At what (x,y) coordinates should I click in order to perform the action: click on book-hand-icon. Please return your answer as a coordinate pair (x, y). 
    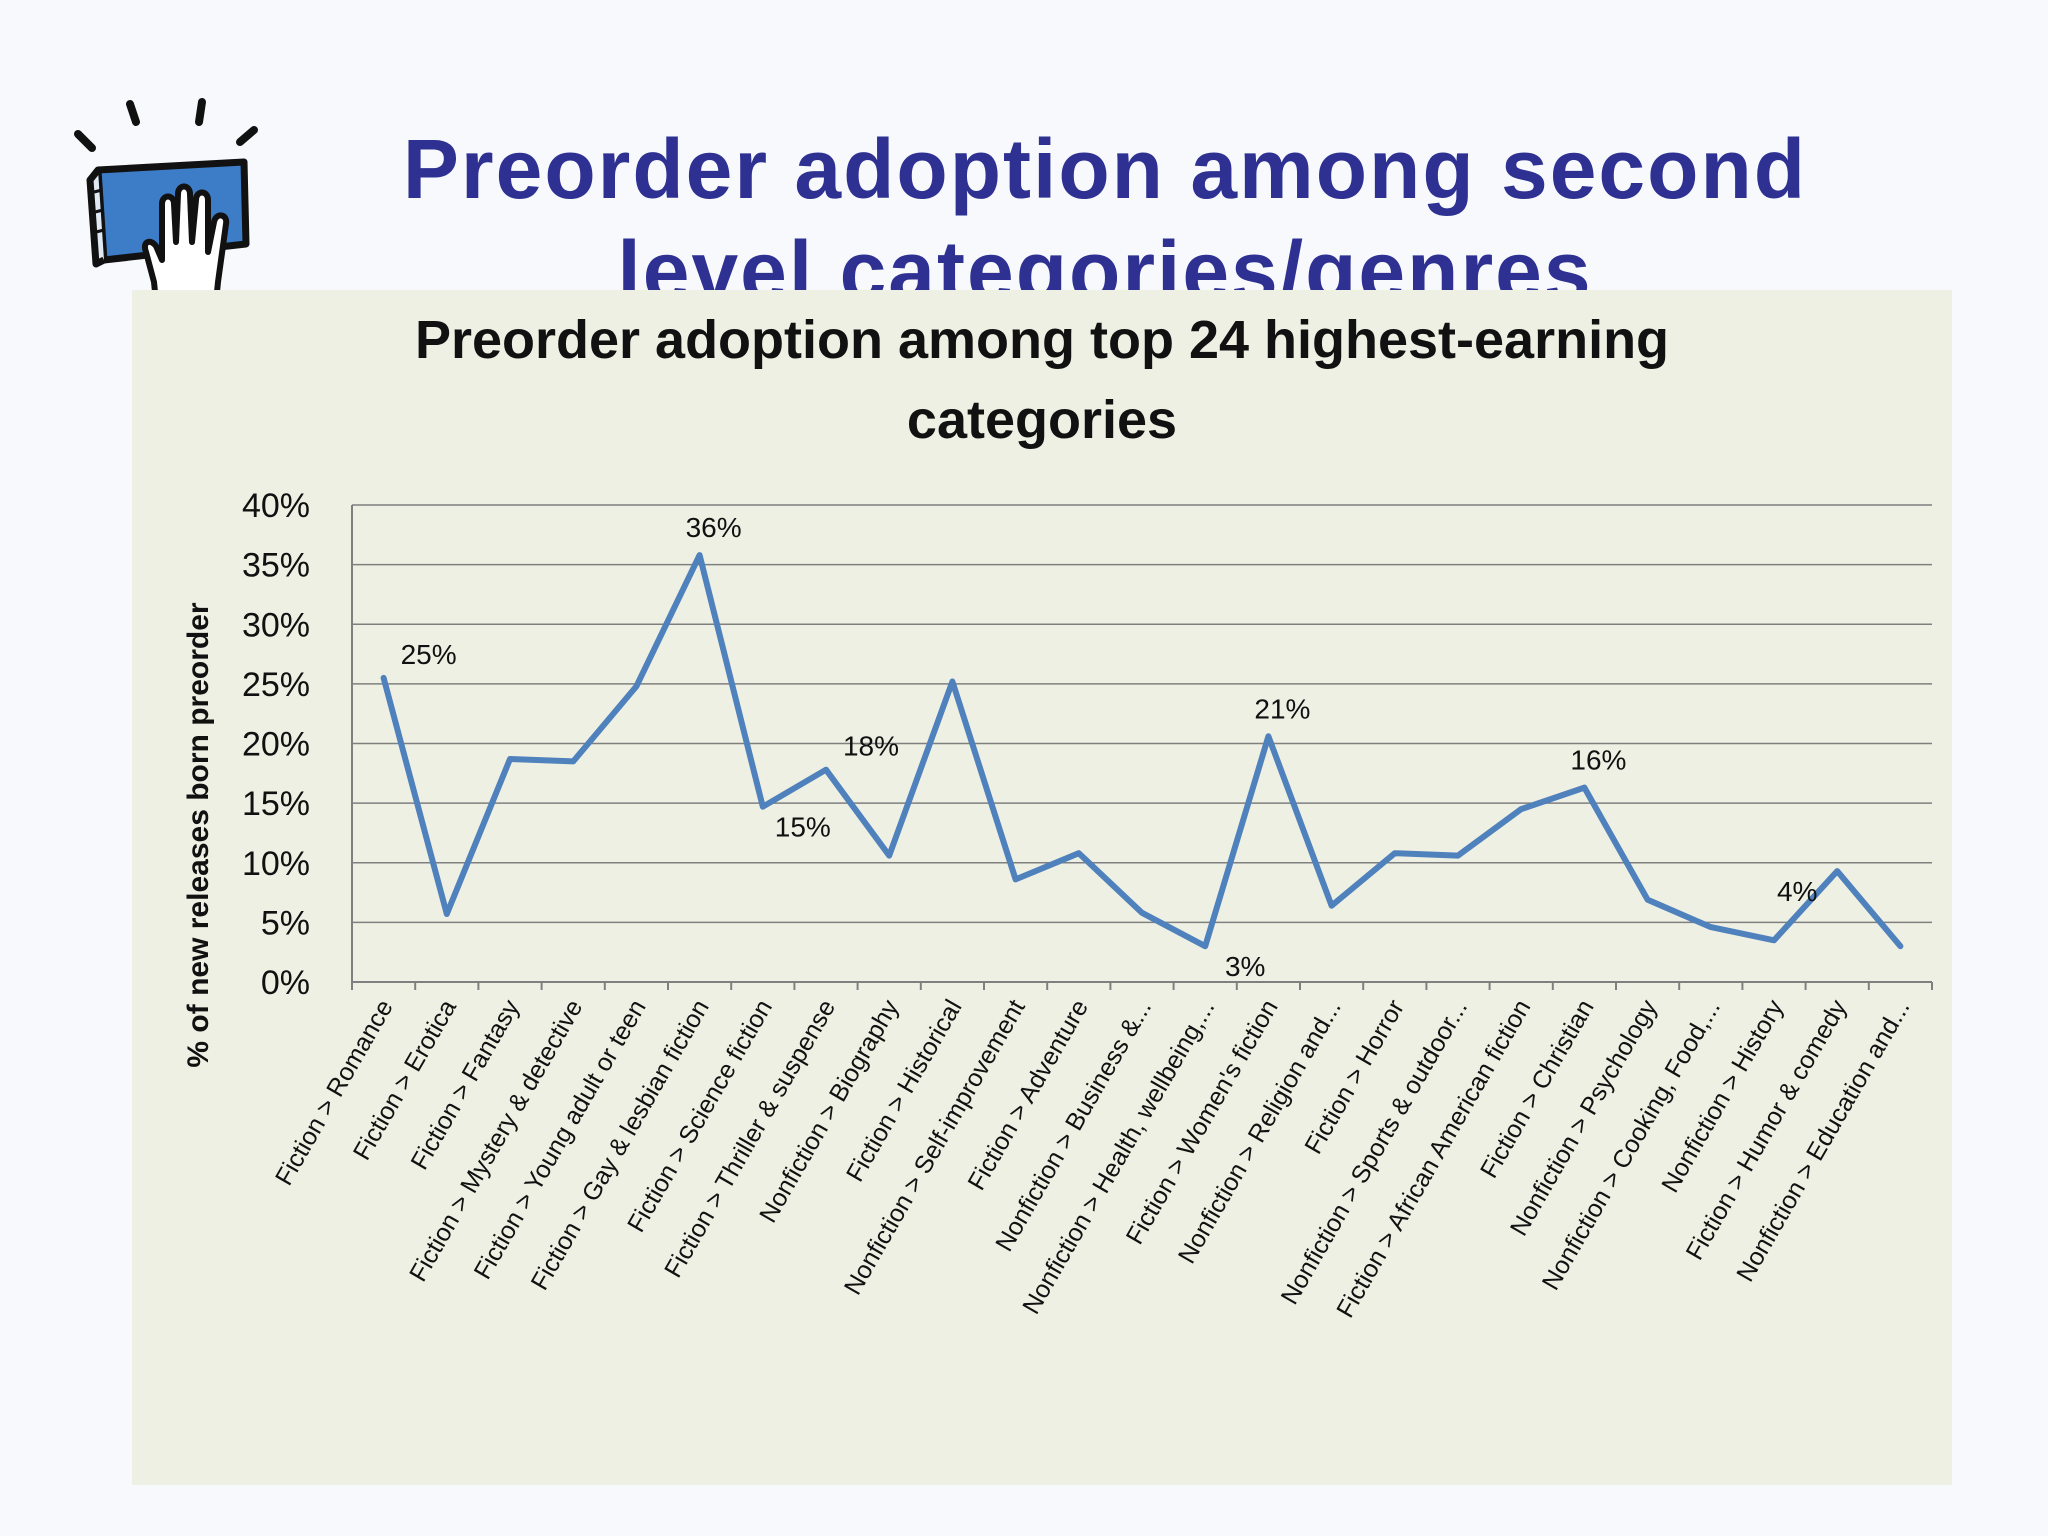
    Looking at the image, I should click on (166, 210).